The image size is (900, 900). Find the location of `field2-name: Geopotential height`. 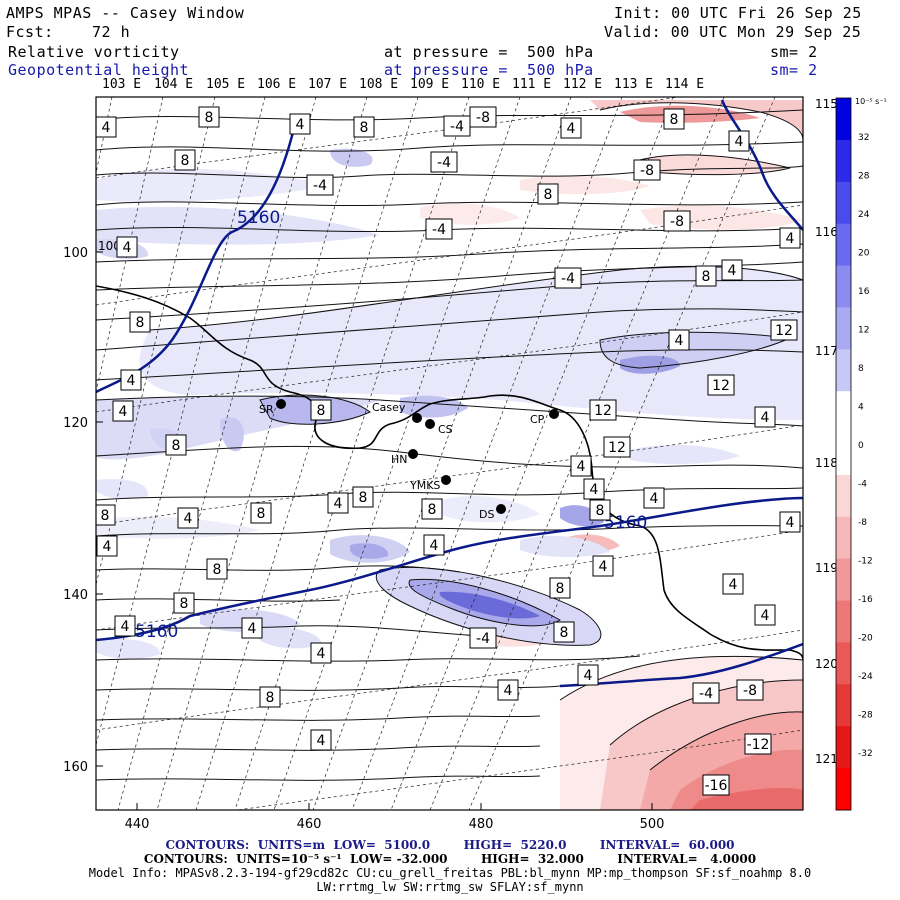

field2-name: Geopotential height is located at coordinates (99, 70).